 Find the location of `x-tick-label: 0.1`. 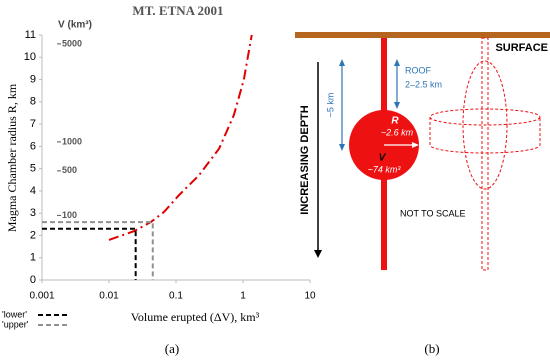

x-tick-label: 0.1 is located at coordinates (176, 296).